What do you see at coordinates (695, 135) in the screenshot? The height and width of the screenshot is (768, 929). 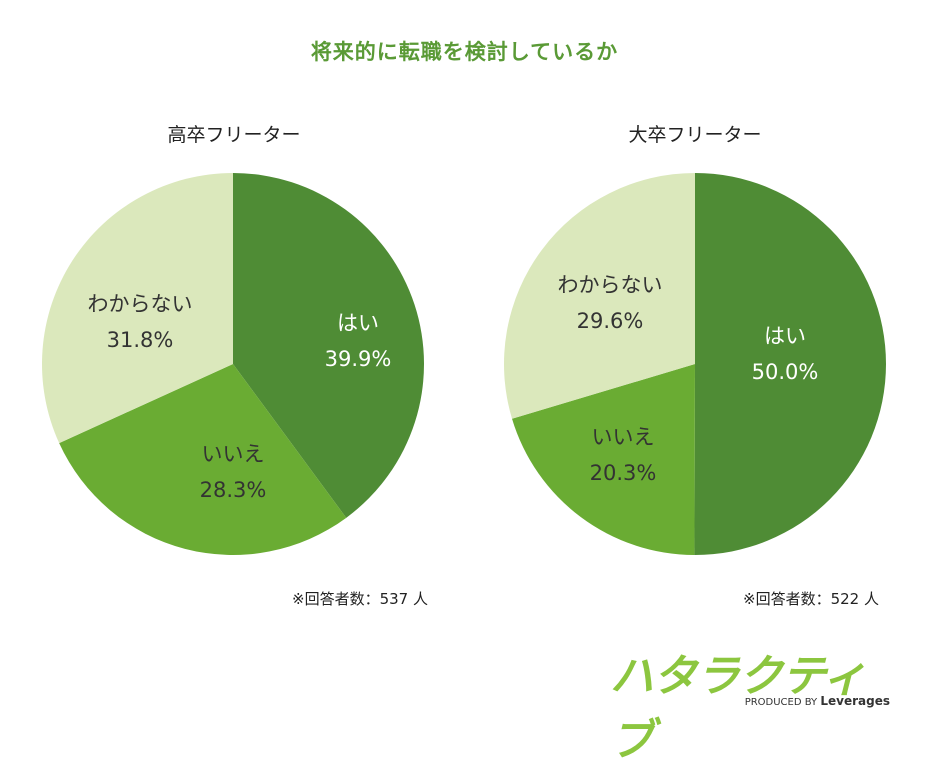 I see `chart-title: 大卒フリーター` at bounding box center [695, 135].